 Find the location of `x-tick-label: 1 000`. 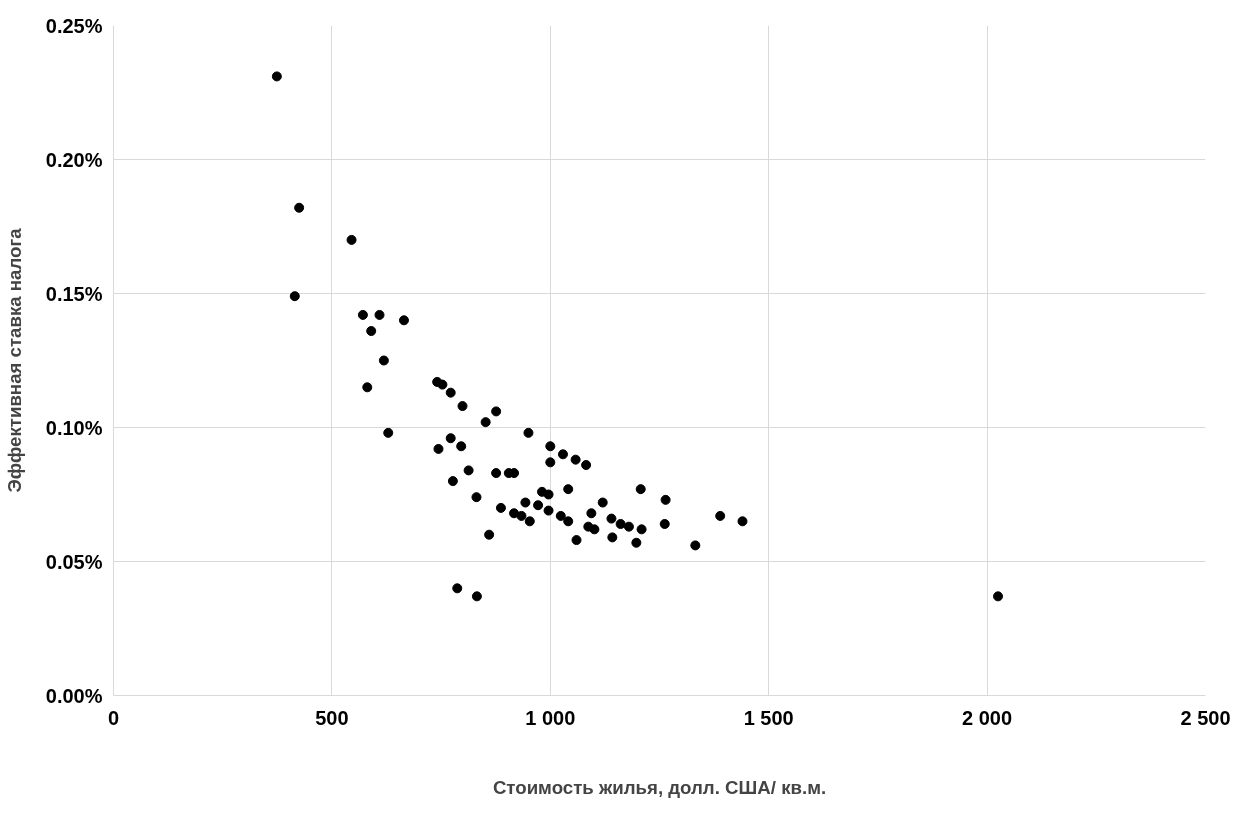

x-tick-label: 1 000 is located at coordinates (550, 717).